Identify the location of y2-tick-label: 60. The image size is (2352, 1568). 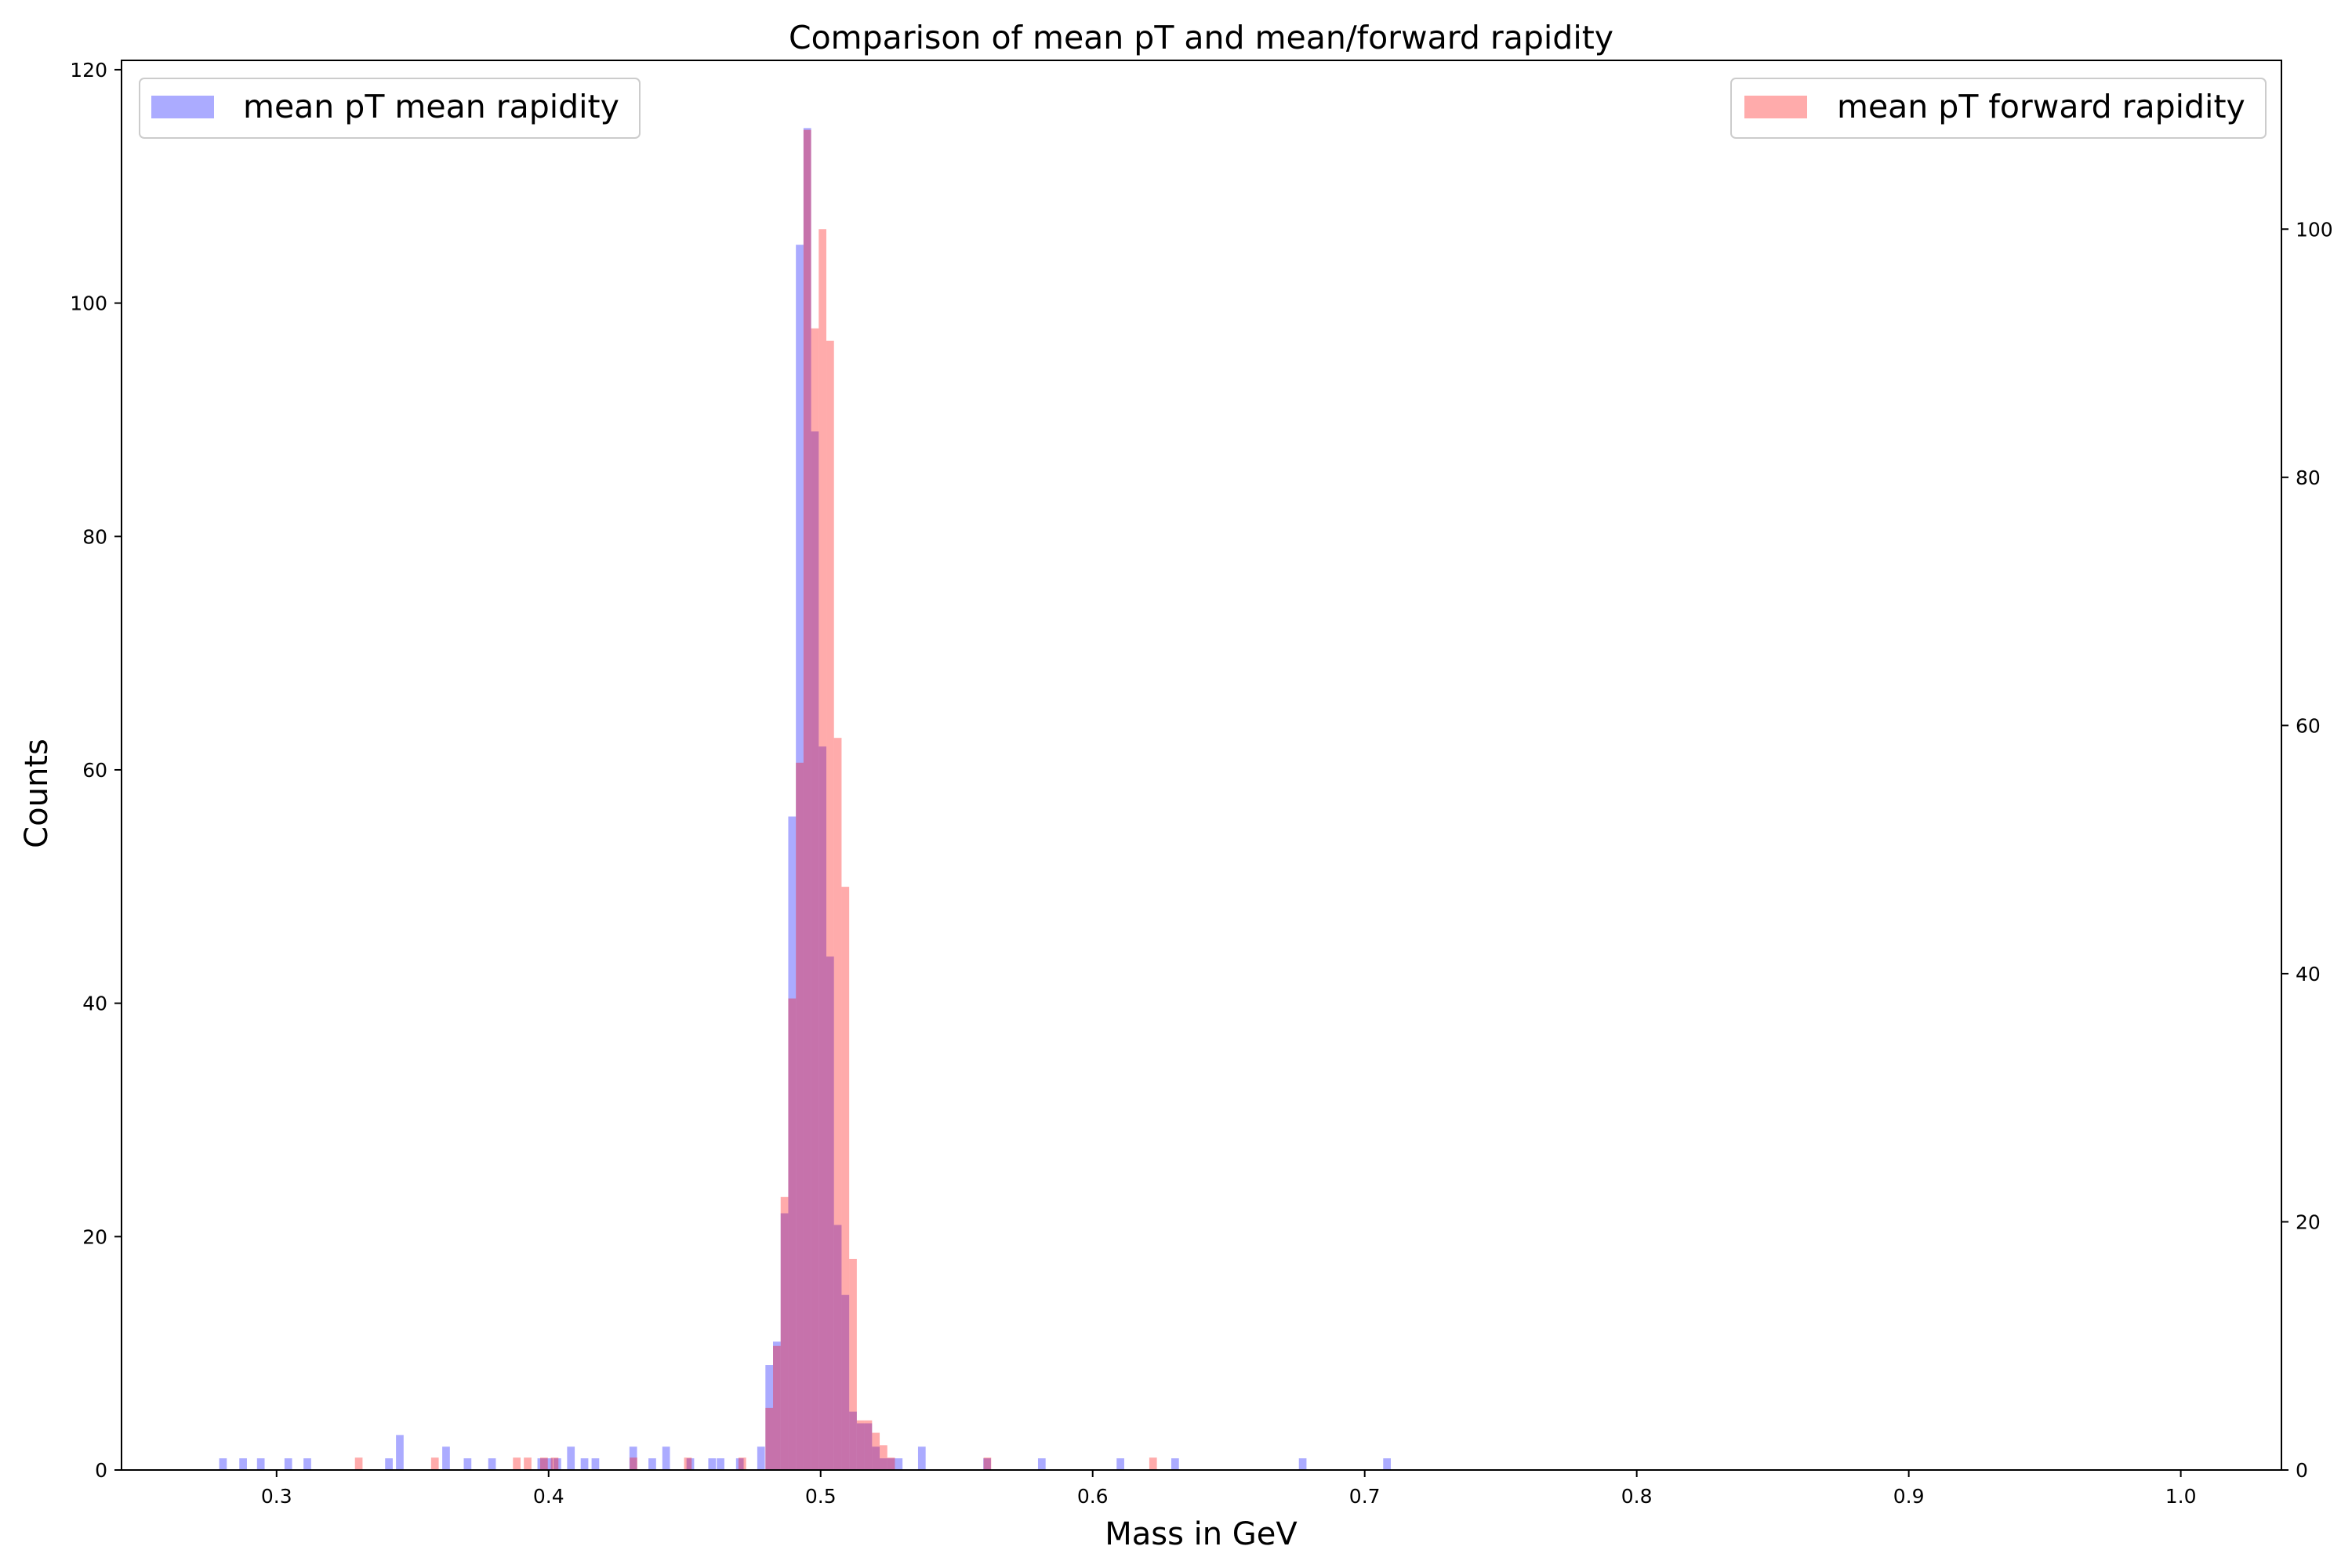
(2308, 725).